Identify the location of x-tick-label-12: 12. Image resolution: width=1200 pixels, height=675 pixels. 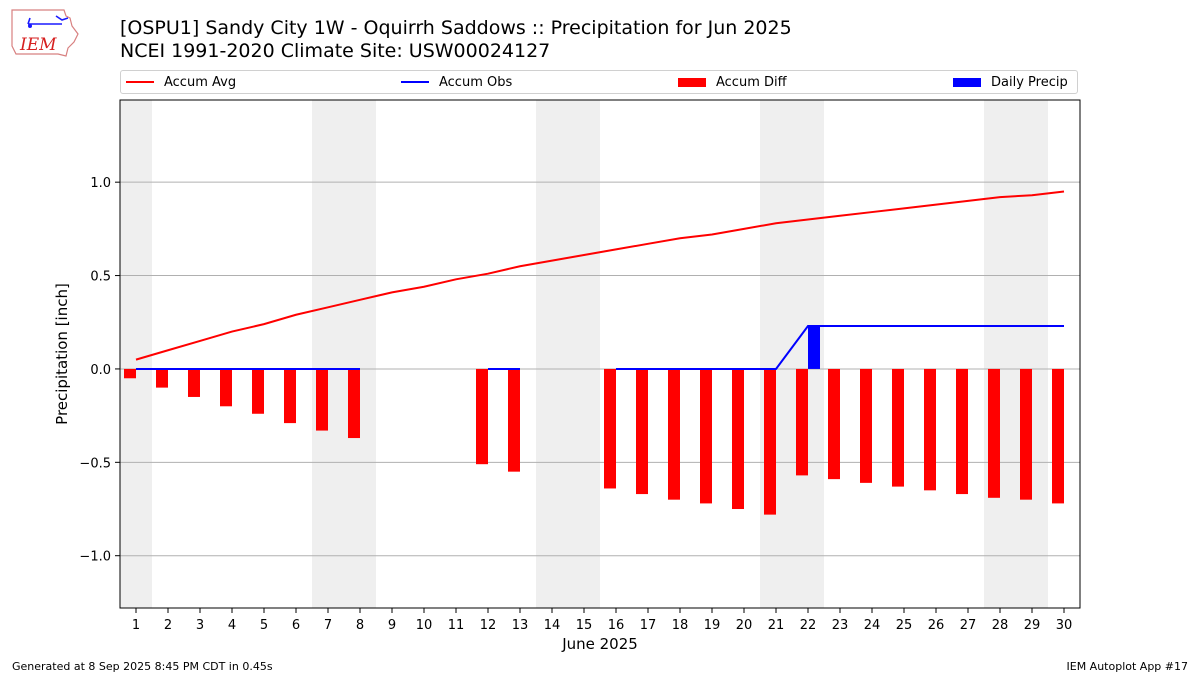
(488, 625).